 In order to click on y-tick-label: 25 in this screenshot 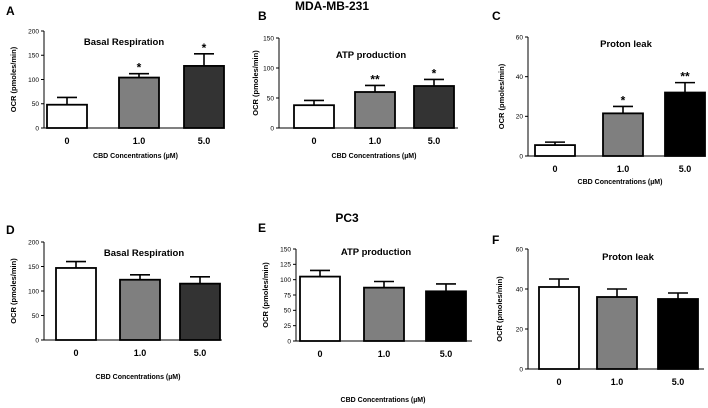, I will do `click(288, 326)`.